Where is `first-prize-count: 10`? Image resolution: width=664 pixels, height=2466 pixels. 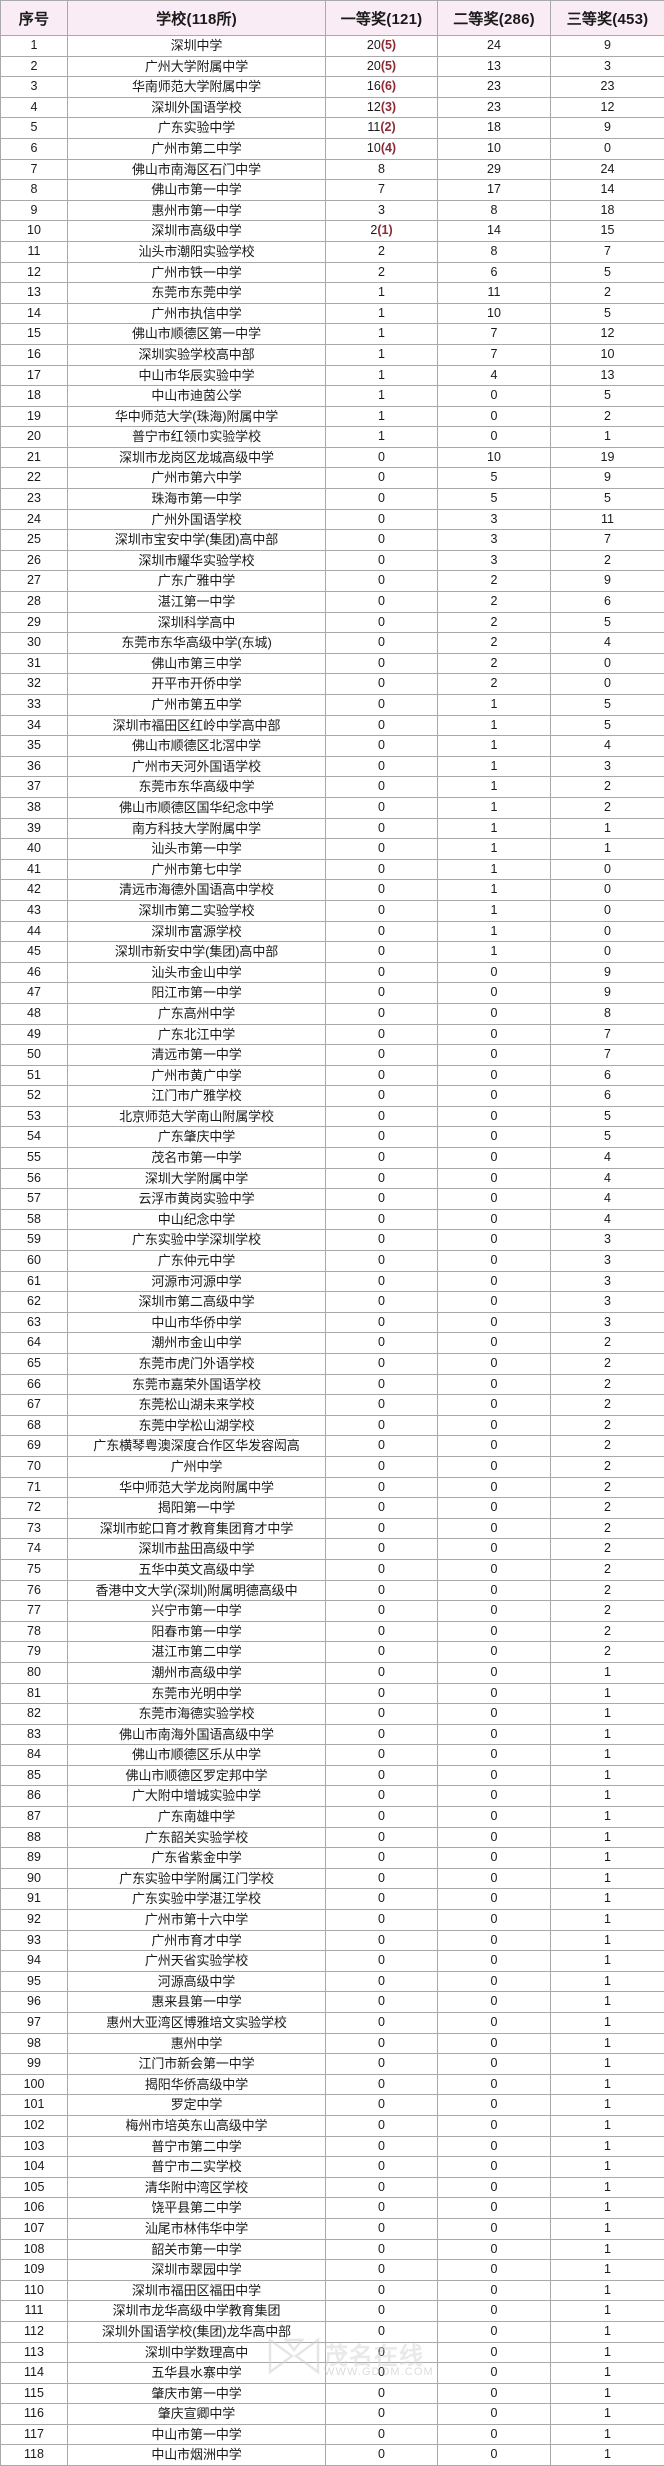
first-prize-count: 10 is located at coordinates (374, 148).